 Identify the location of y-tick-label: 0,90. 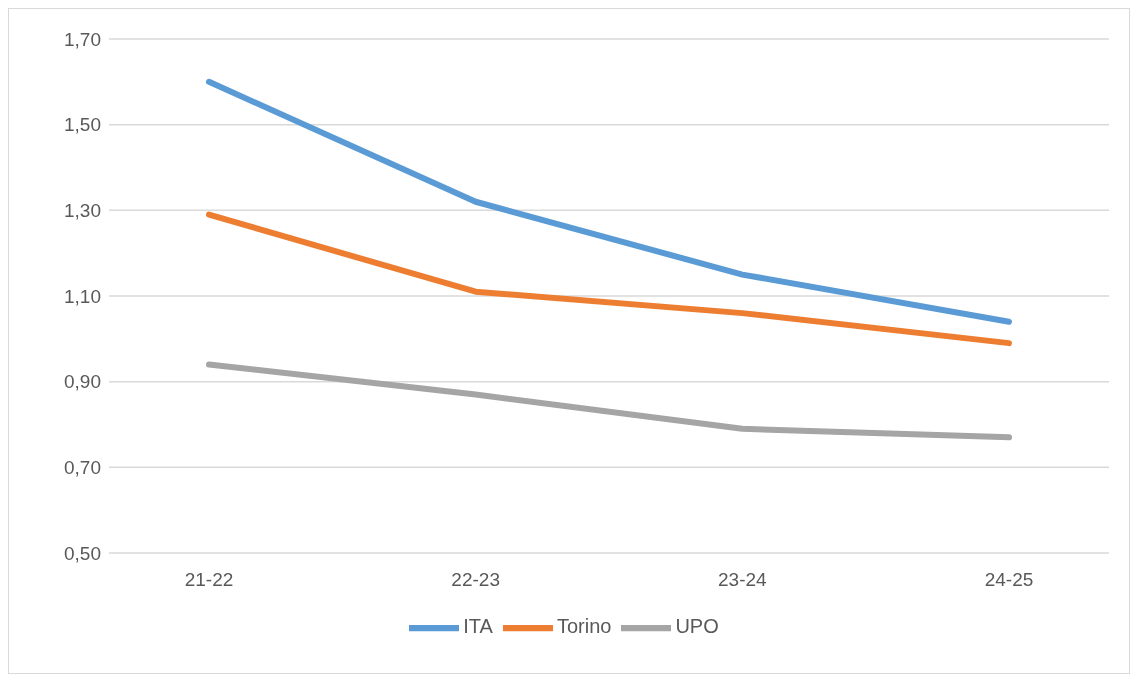
(82, 382).